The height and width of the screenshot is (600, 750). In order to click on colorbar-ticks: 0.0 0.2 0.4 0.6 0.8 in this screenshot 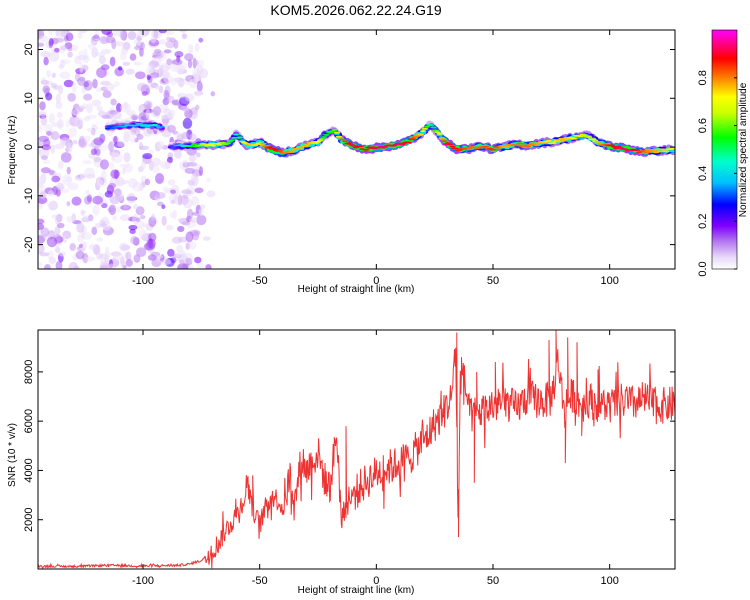, I will do `click(717, 173)`.